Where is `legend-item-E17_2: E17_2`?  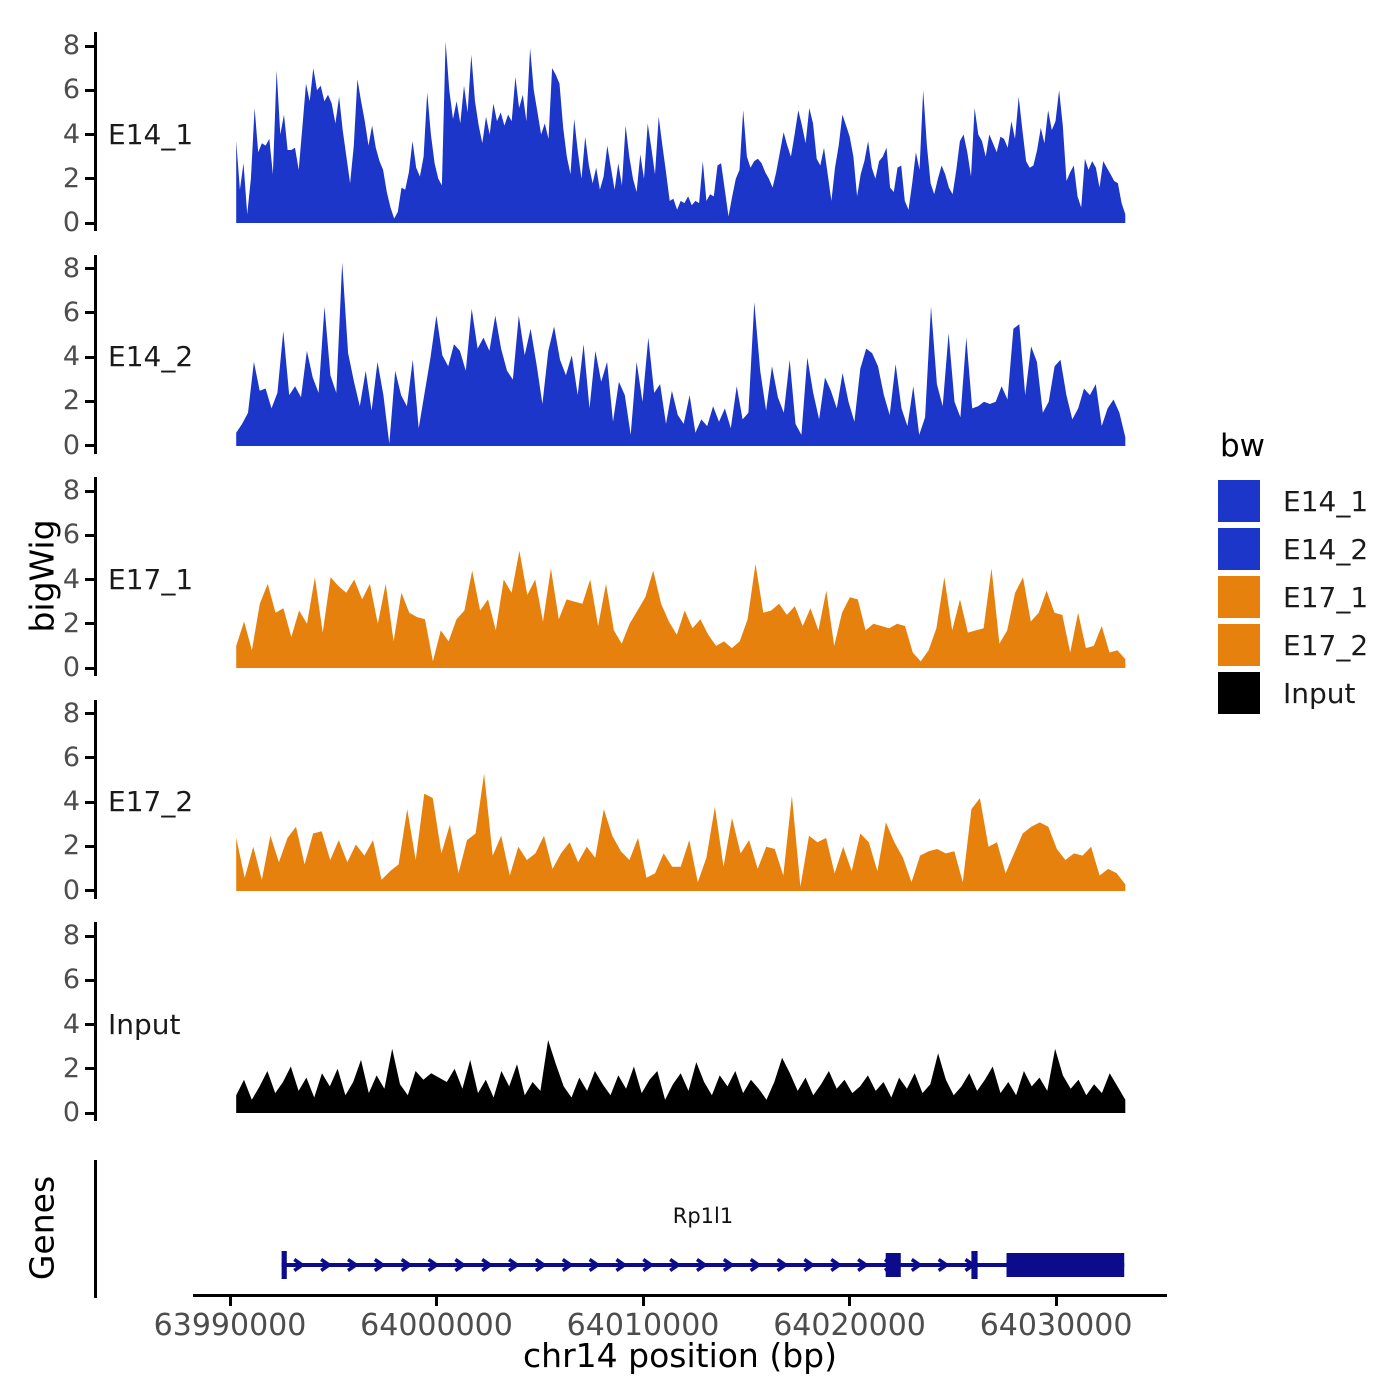
legend-item-E17_2: E17_2 is located at coordinates (1293, 645).